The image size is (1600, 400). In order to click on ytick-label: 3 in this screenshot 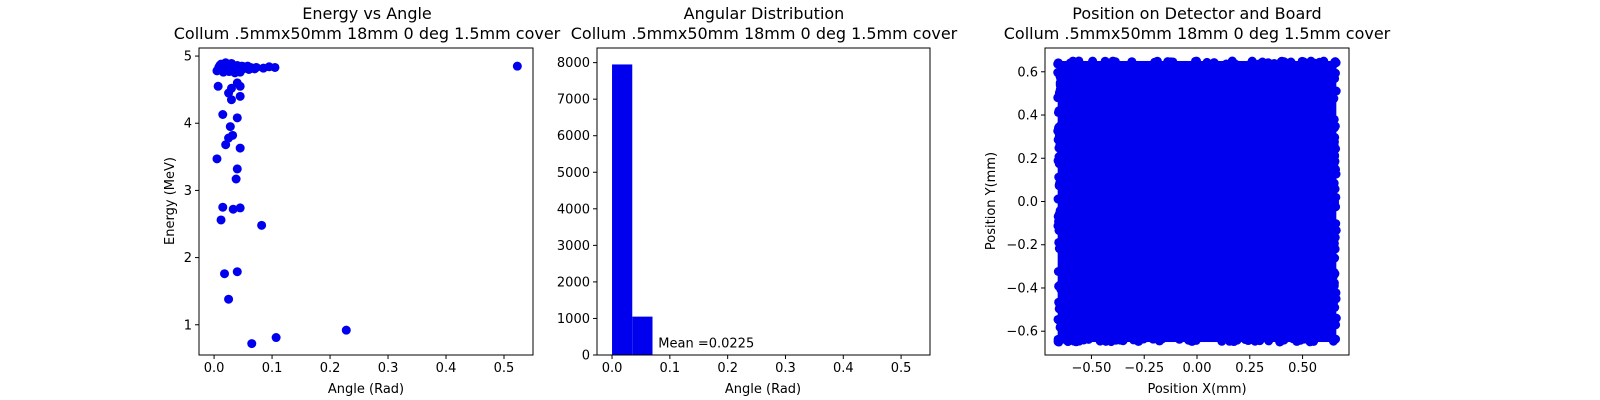, I will do `click(188, 191)`.